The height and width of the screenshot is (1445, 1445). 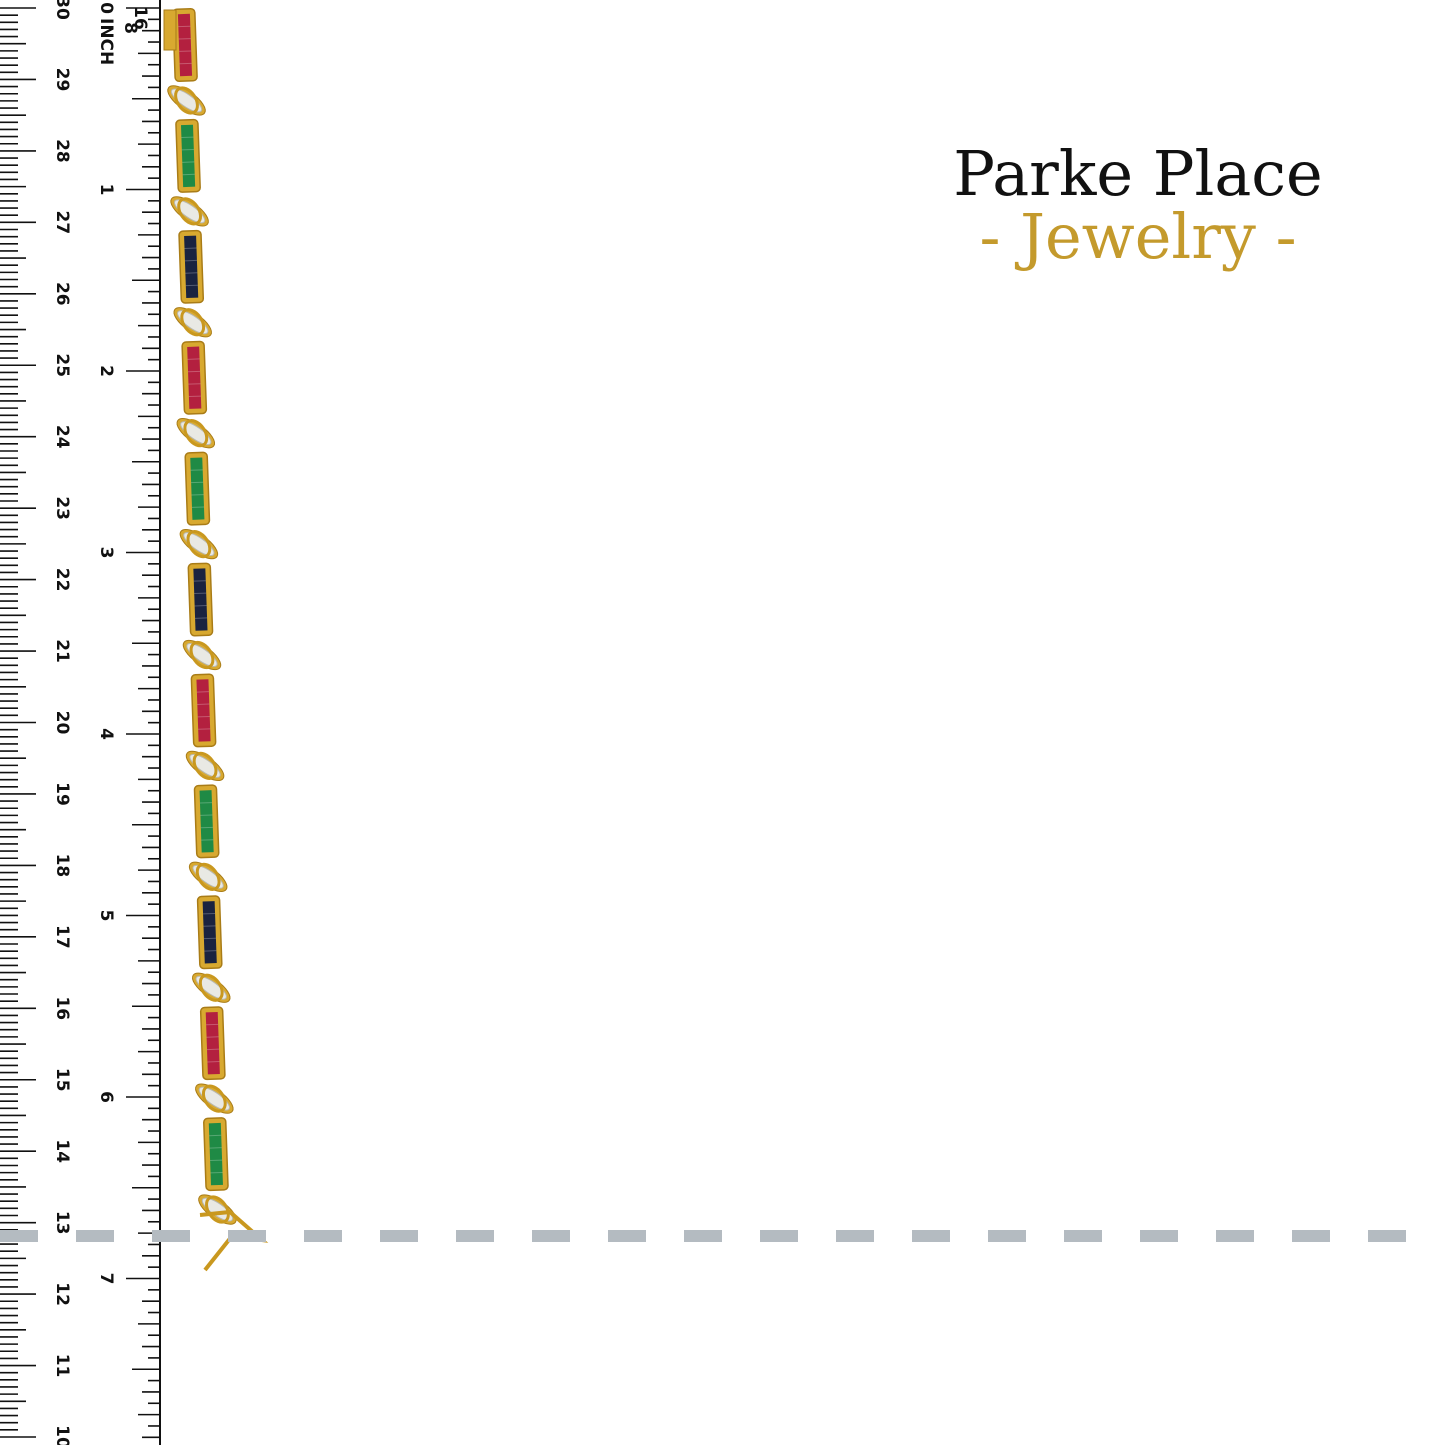 I want to click on cm-label: 14, so click(x=62, y=1151).